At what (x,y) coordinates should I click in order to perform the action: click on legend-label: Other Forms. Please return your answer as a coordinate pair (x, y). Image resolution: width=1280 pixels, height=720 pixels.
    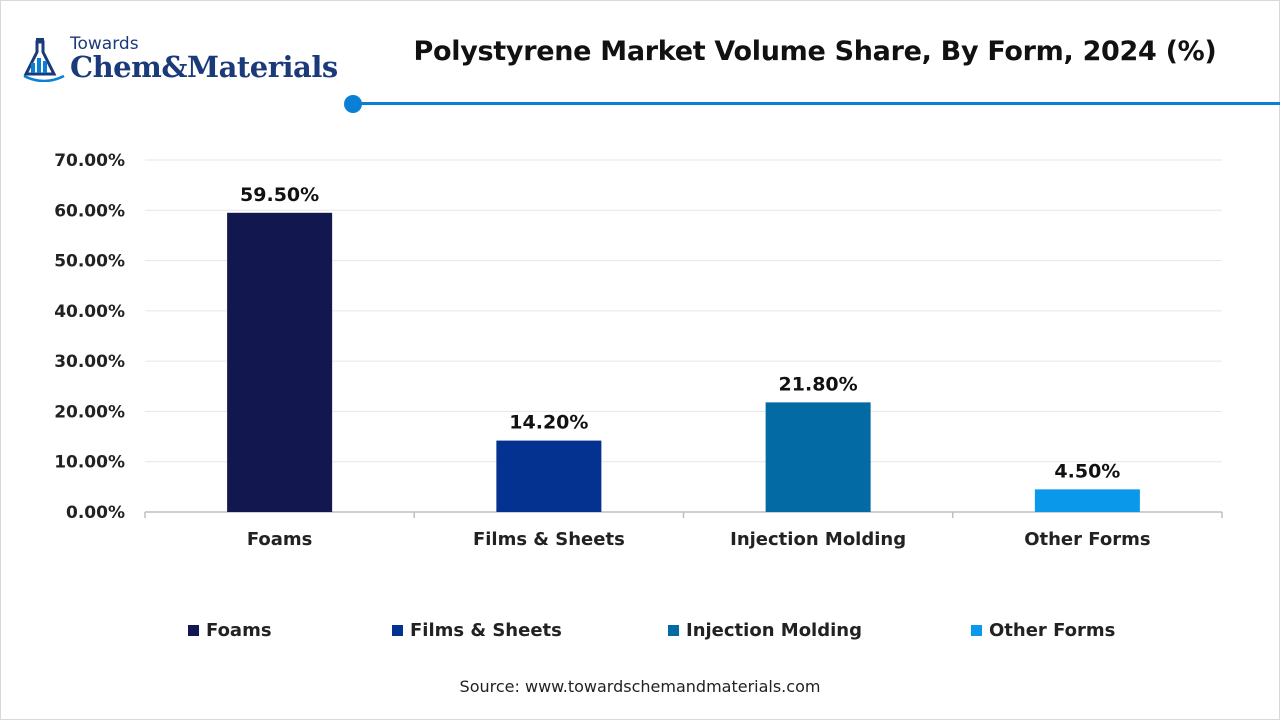
    Looking at the image, I should click on (1052, 630).